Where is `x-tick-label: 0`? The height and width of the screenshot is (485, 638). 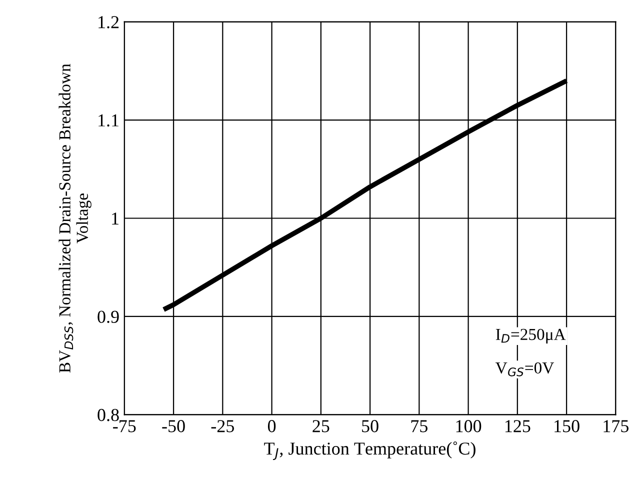 x-tick-label: 0 is located at coordinates (272, 426).